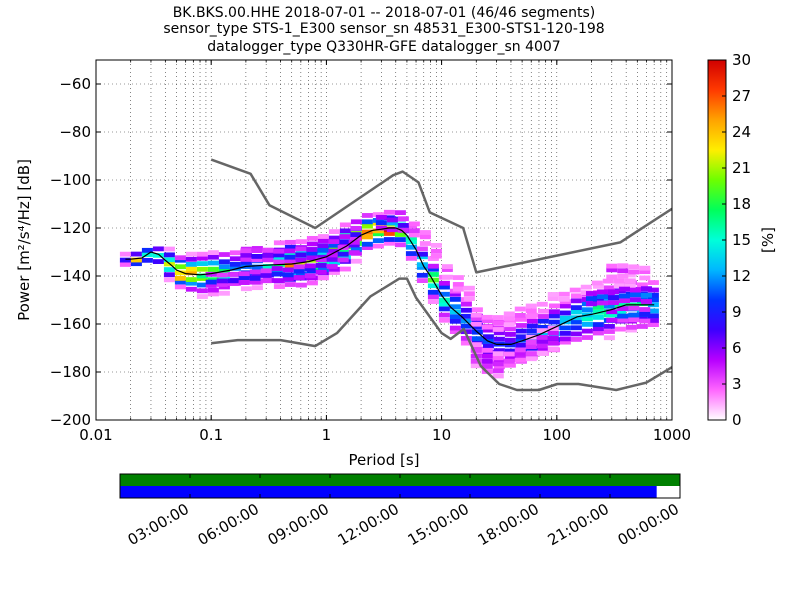 The image size is (800, 600). What do you see at coordinates (70, 228) in the screenshot?
I see `y-tick-label: −120` at bounding box center [70, 228].